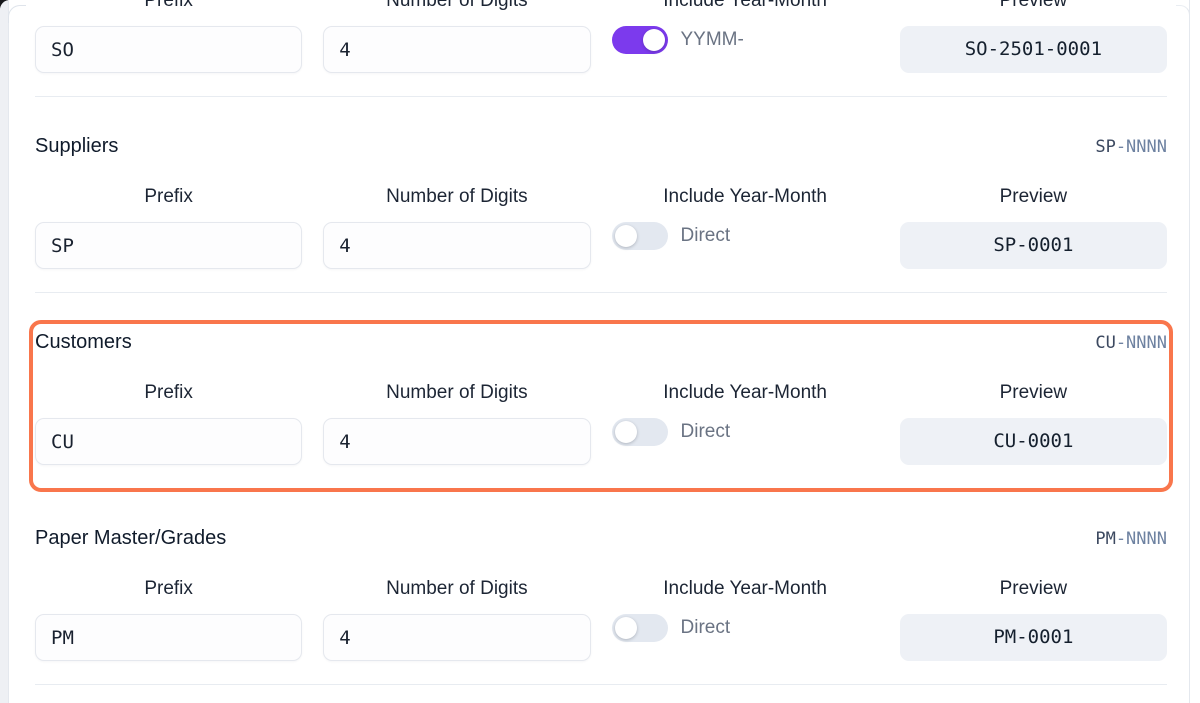  Describe the element at coordinates (17, 14) in the screenshot. I see `panel-top-left-corner` at that location.